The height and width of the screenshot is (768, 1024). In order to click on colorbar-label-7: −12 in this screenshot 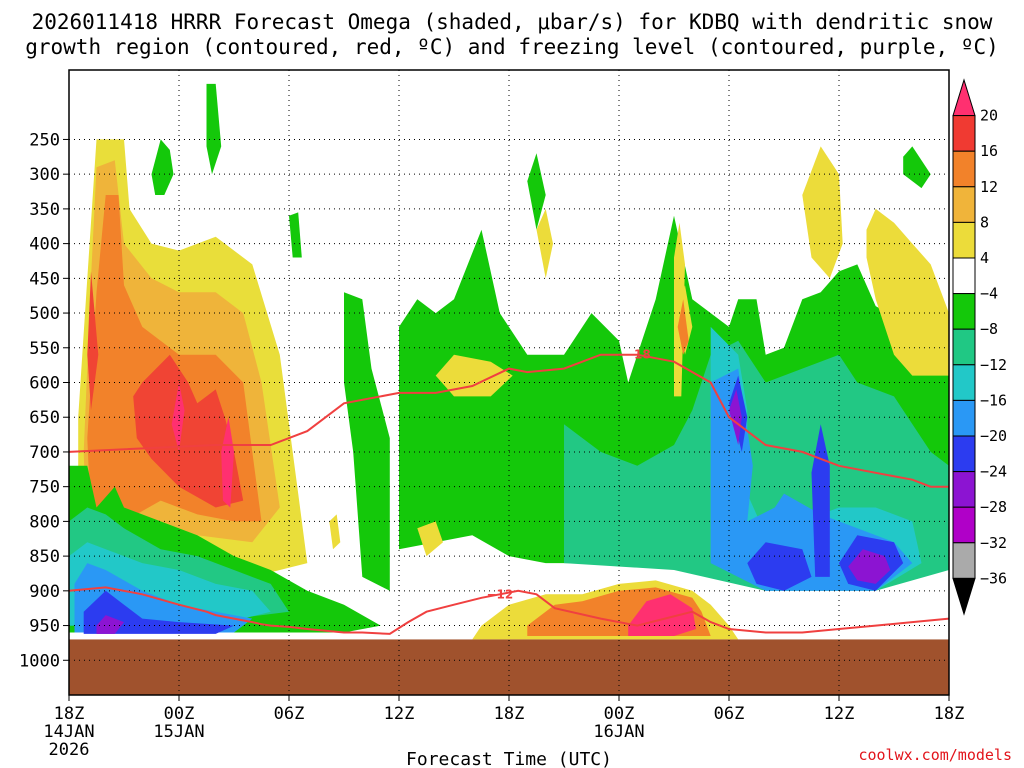, I will do `click(993, 365)`.